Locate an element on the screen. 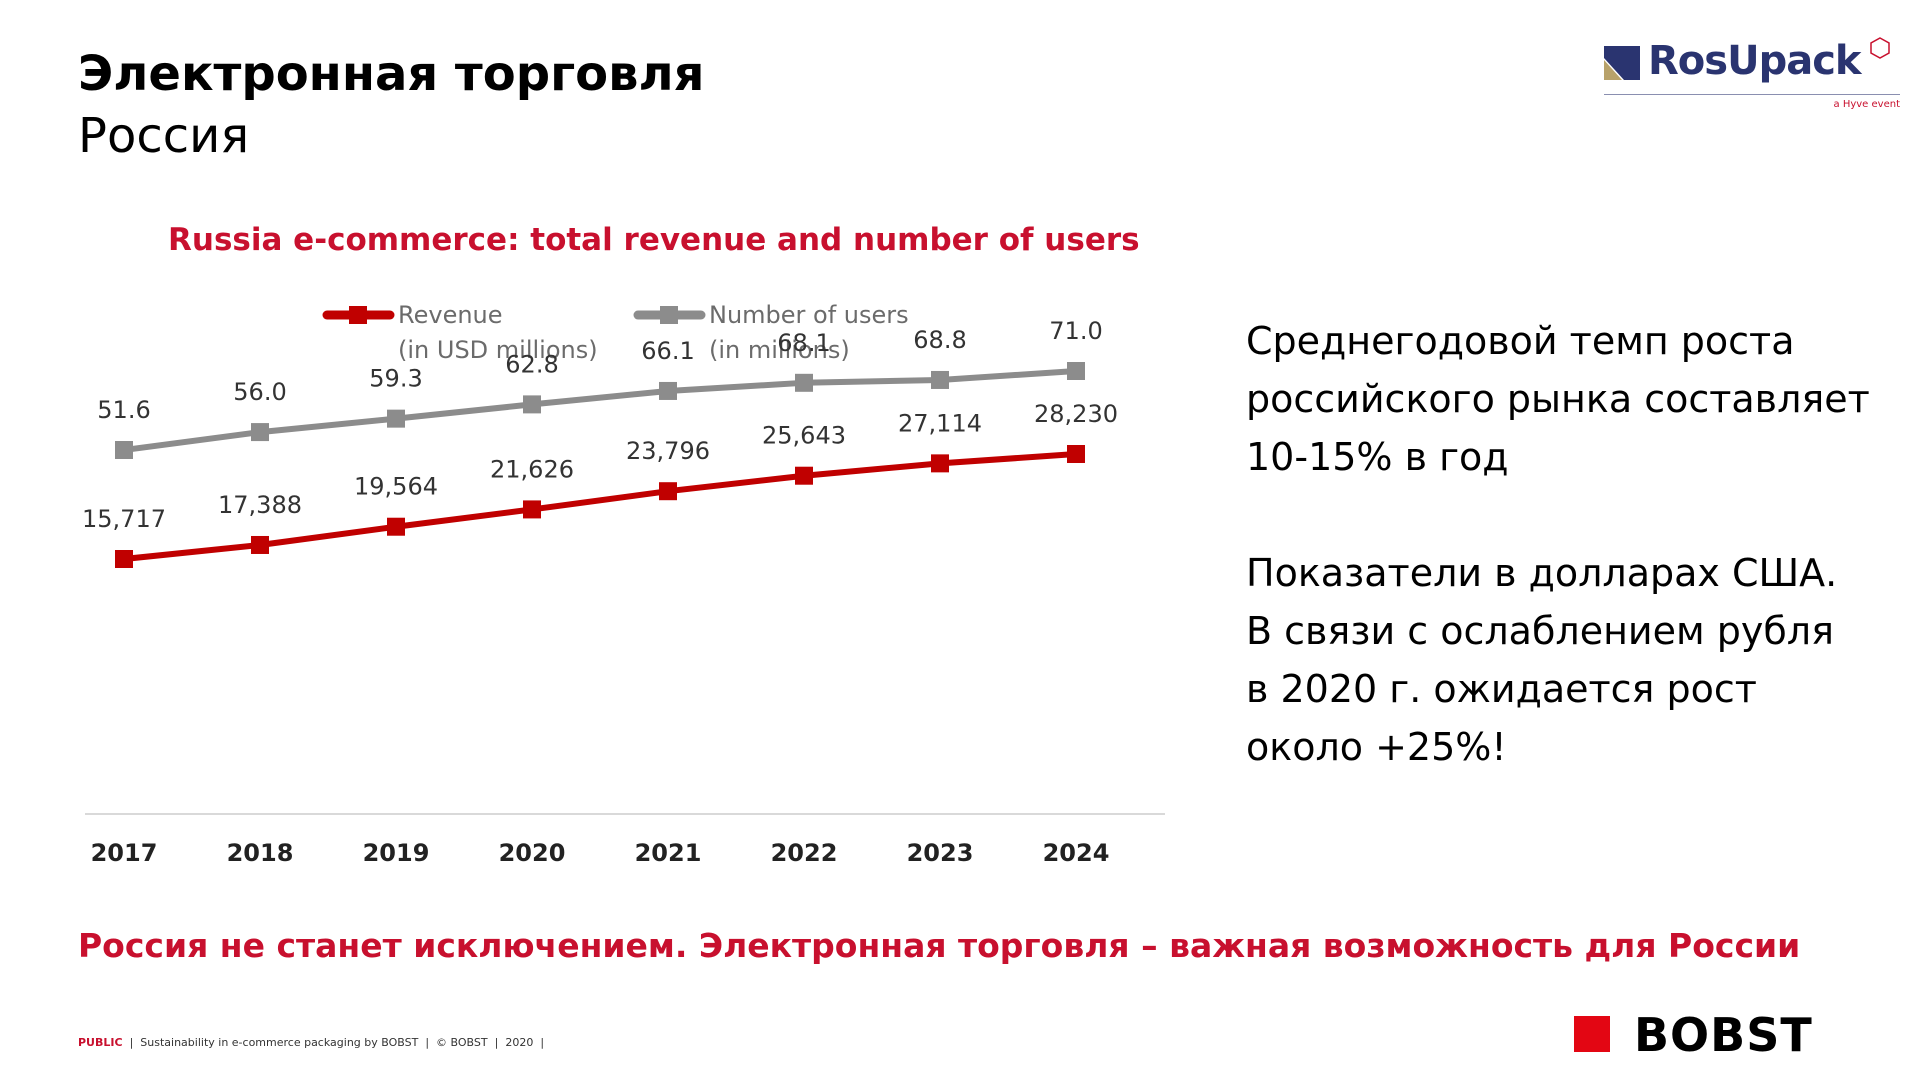 This screenshot has width=1920, height=1080. text-line: Среднегодовой темп роста is located at coordinates (1520, 341).